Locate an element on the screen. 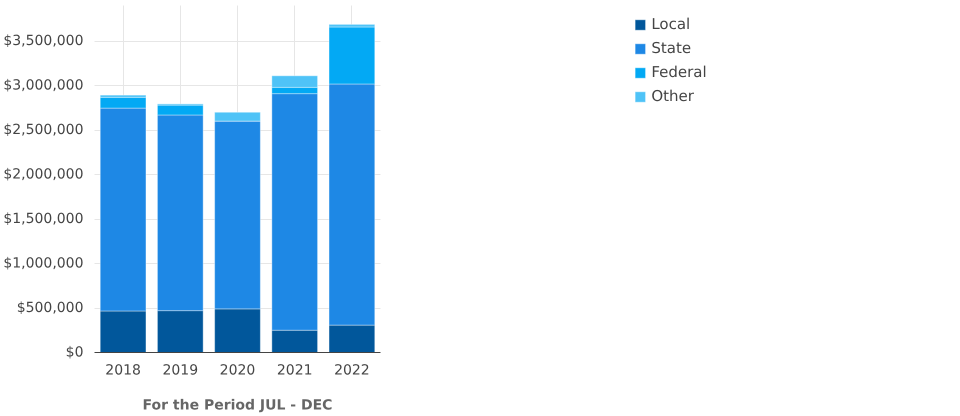  y-tick-label: $1,500,000 is located at coordinates (43, 219).